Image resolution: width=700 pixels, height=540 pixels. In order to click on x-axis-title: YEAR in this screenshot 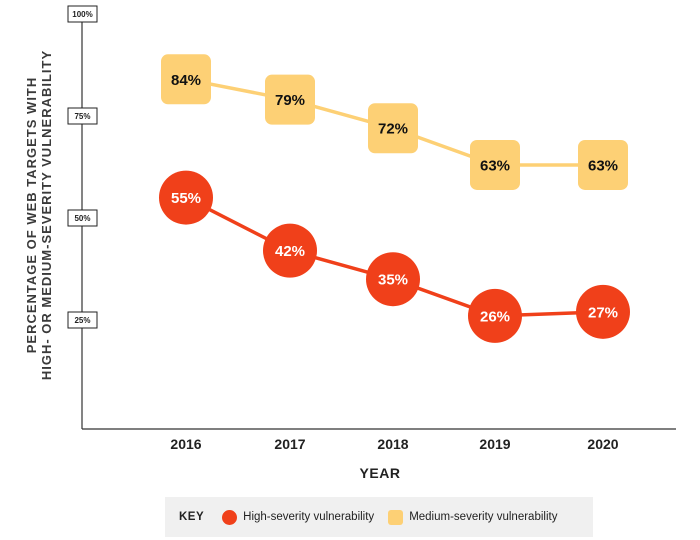, I will do `click(380, 473)`.